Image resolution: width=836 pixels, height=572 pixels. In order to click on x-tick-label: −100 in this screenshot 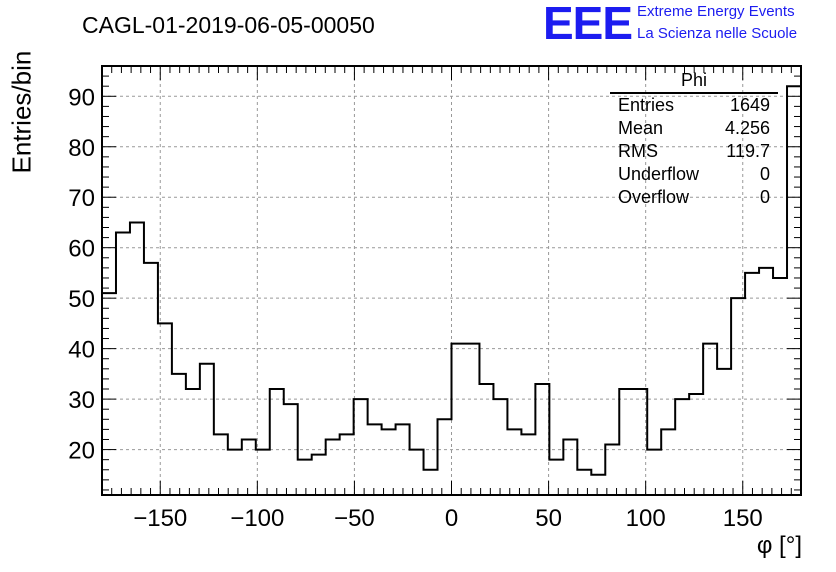, I will do `click(257, 518)`.